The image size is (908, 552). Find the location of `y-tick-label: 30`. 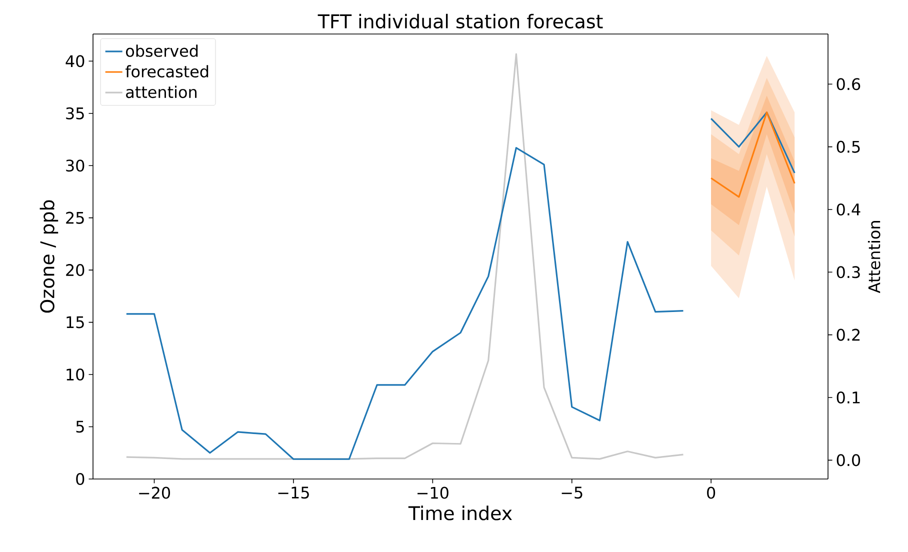

y-tick-label: 30 is located at coordinates (75, 166).